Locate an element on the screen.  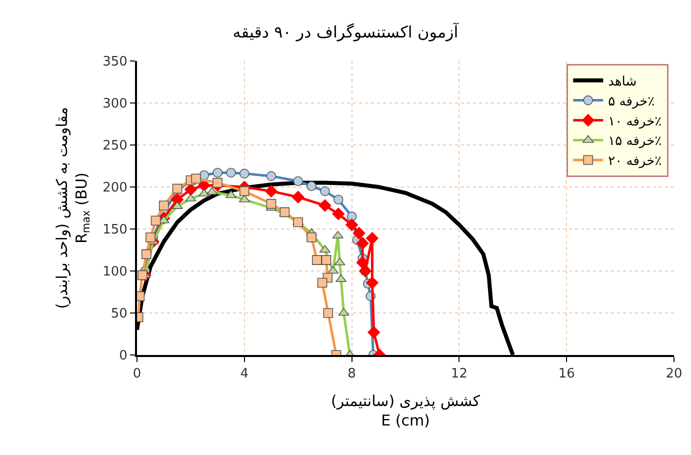
x-tick-label: 16 is located at coordinates (566, 374).